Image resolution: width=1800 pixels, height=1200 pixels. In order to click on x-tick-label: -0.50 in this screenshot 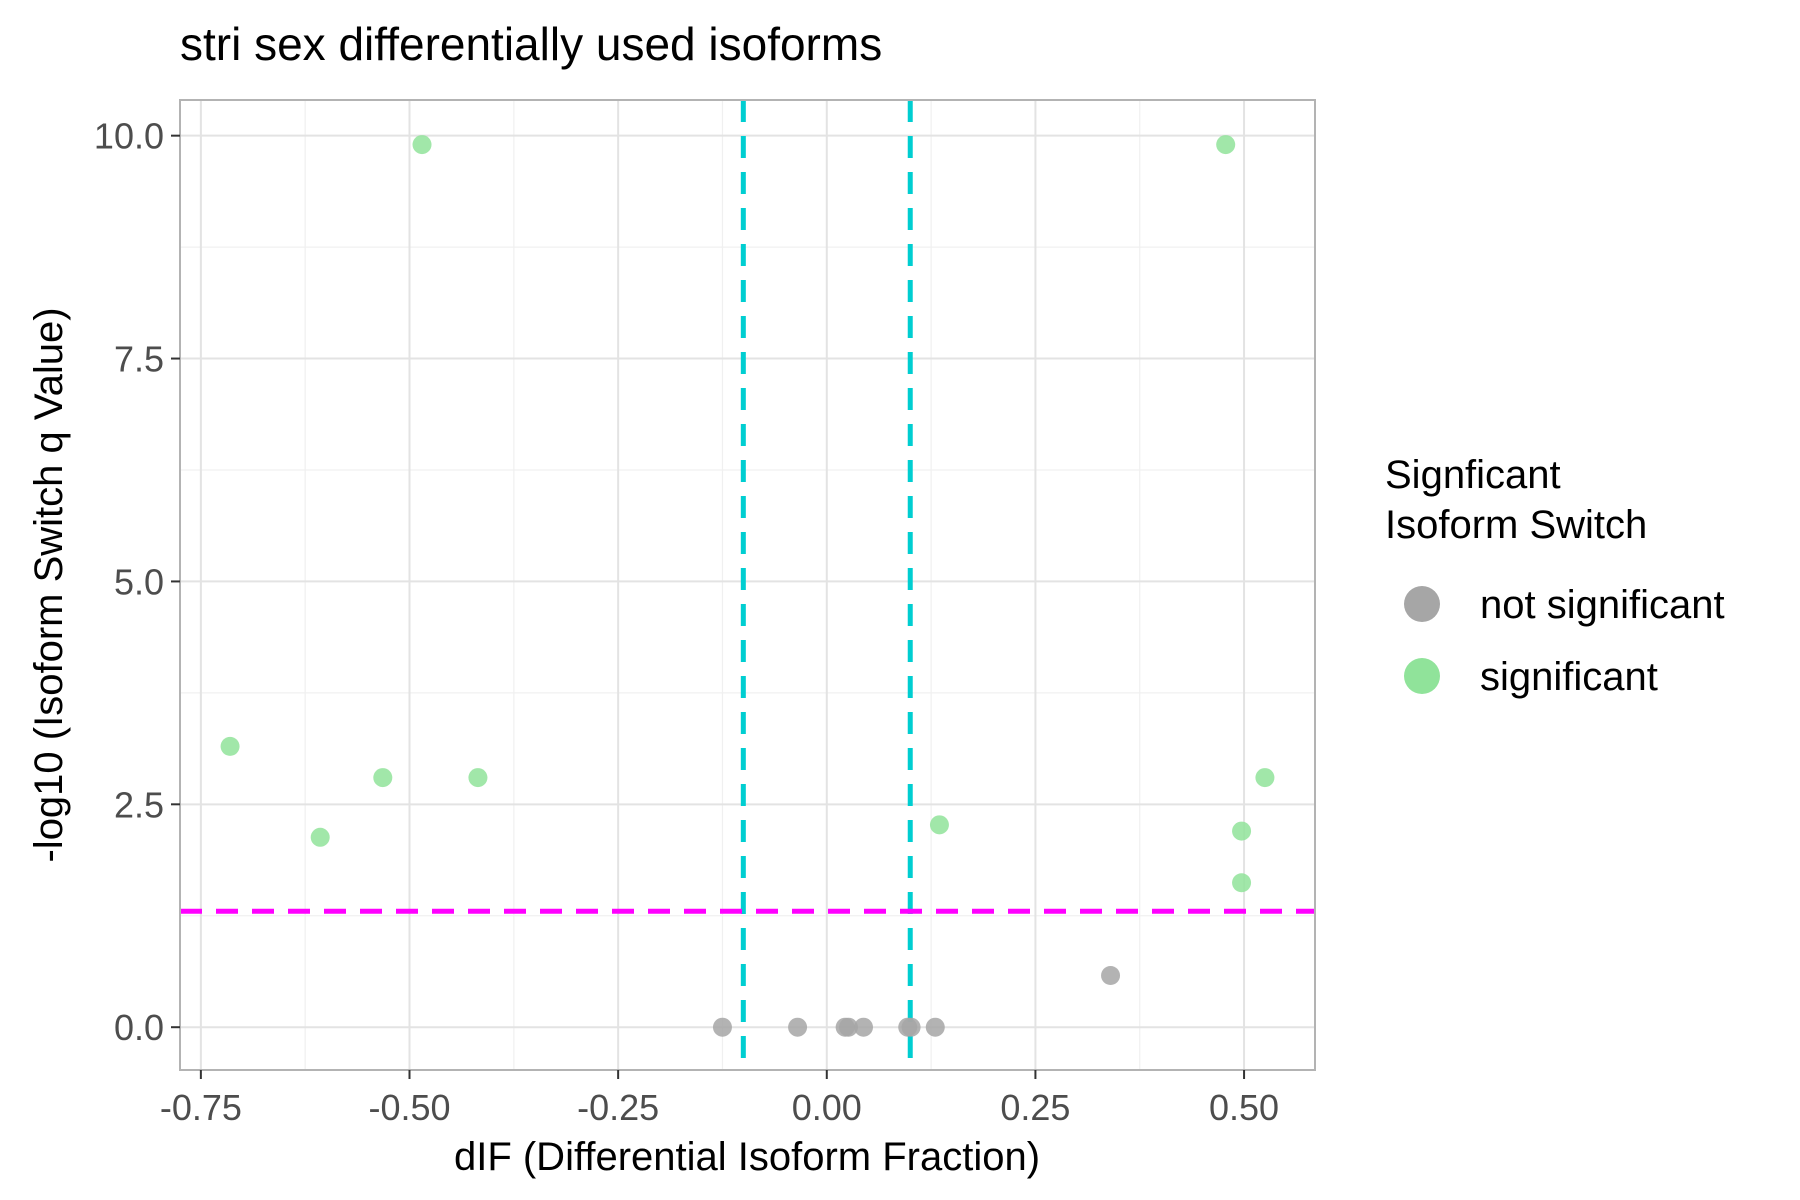, I will do `click(409, 1107)`.